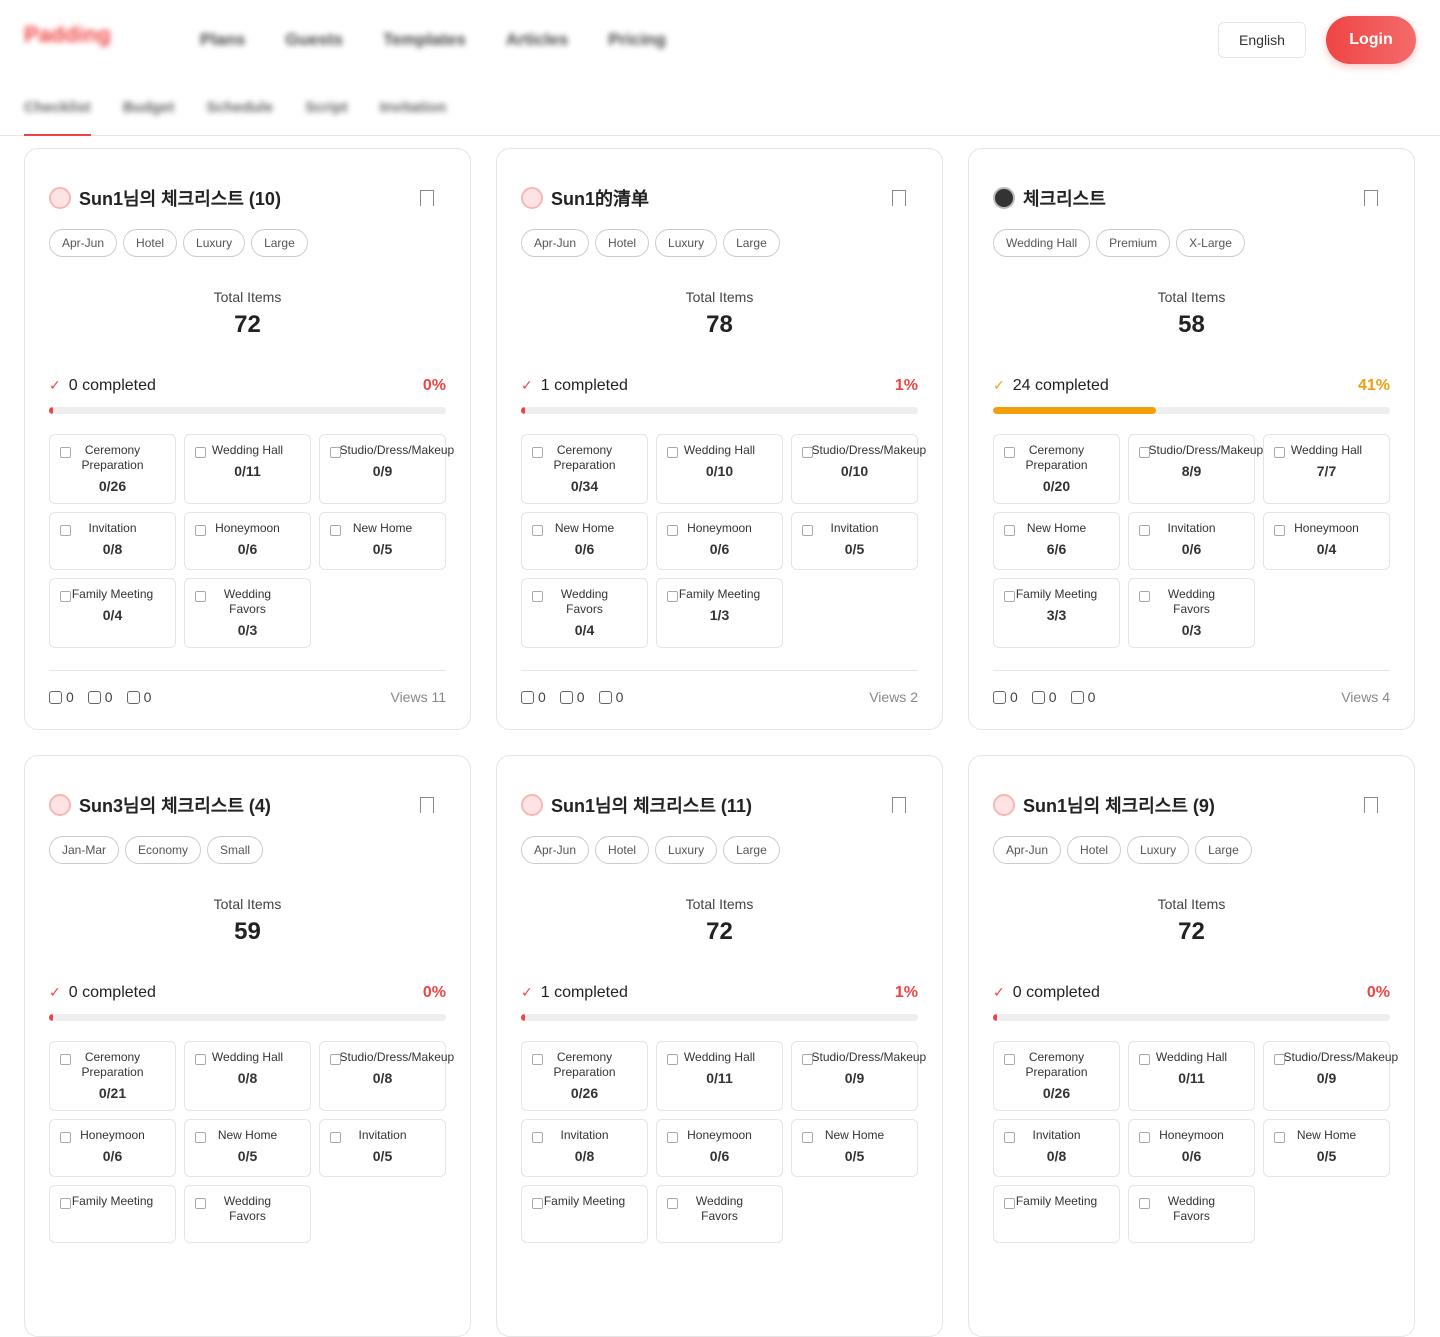 The width and height of the screenshot is (1440, 1337). Describe the element at coordinates (424, 39) in the screenshot. I see `nav-link: Templates` at that location.